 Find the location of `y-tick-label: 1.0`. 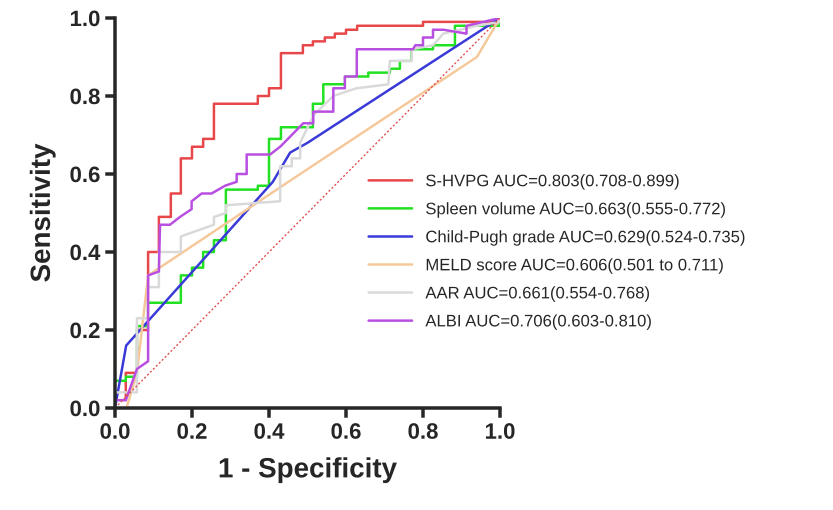

y-tick-label: 1.0 is located at coordinates (85, 18).